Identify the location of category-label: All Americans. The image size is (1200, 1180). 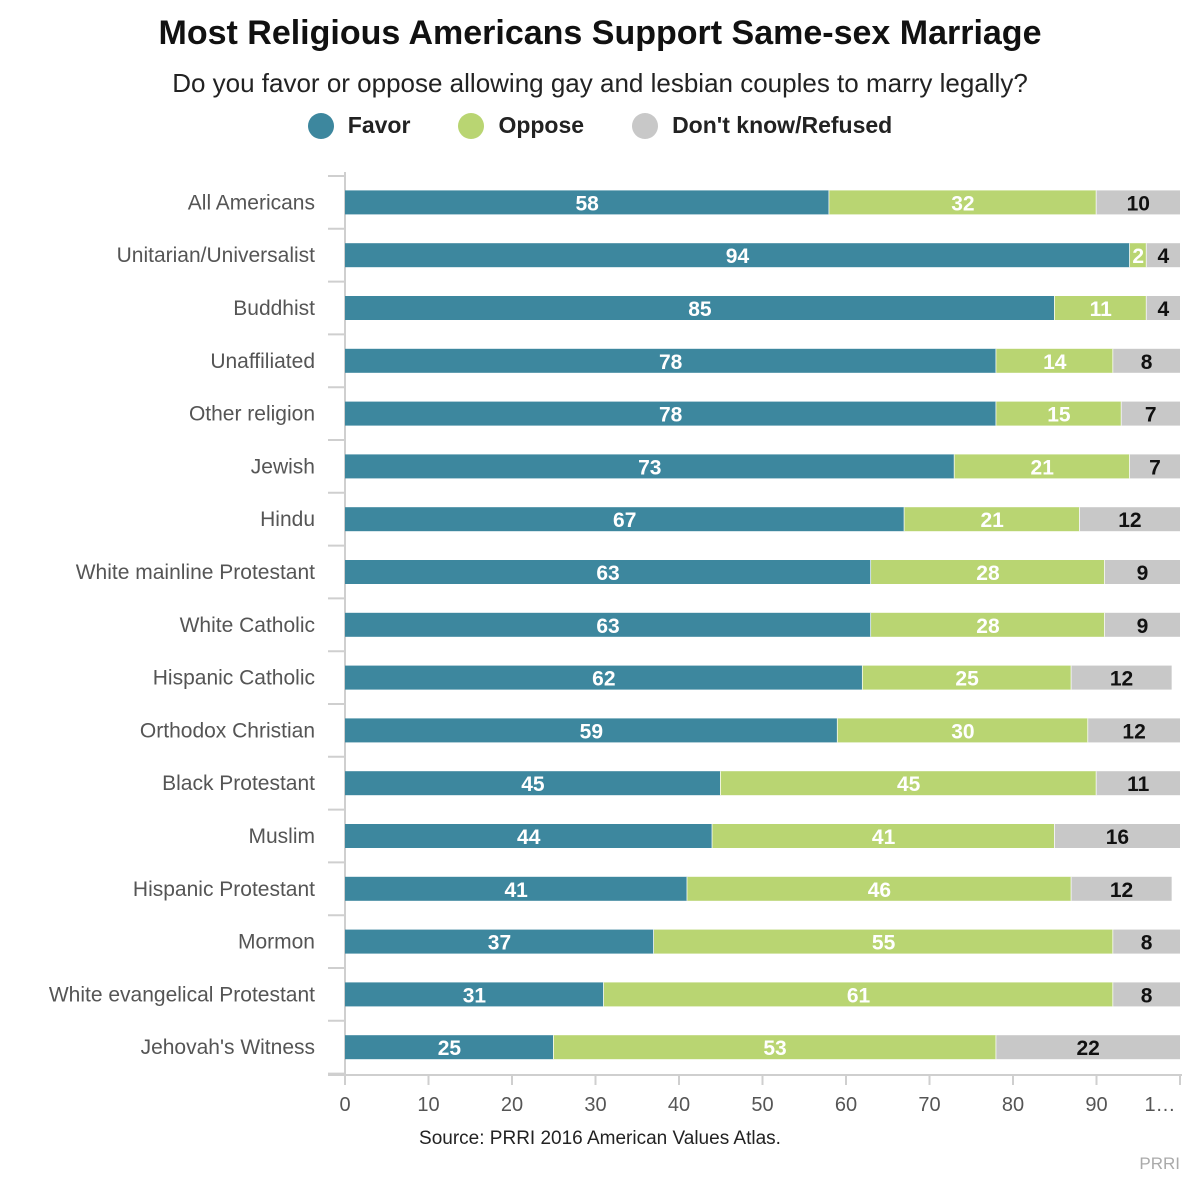
(251, 202).